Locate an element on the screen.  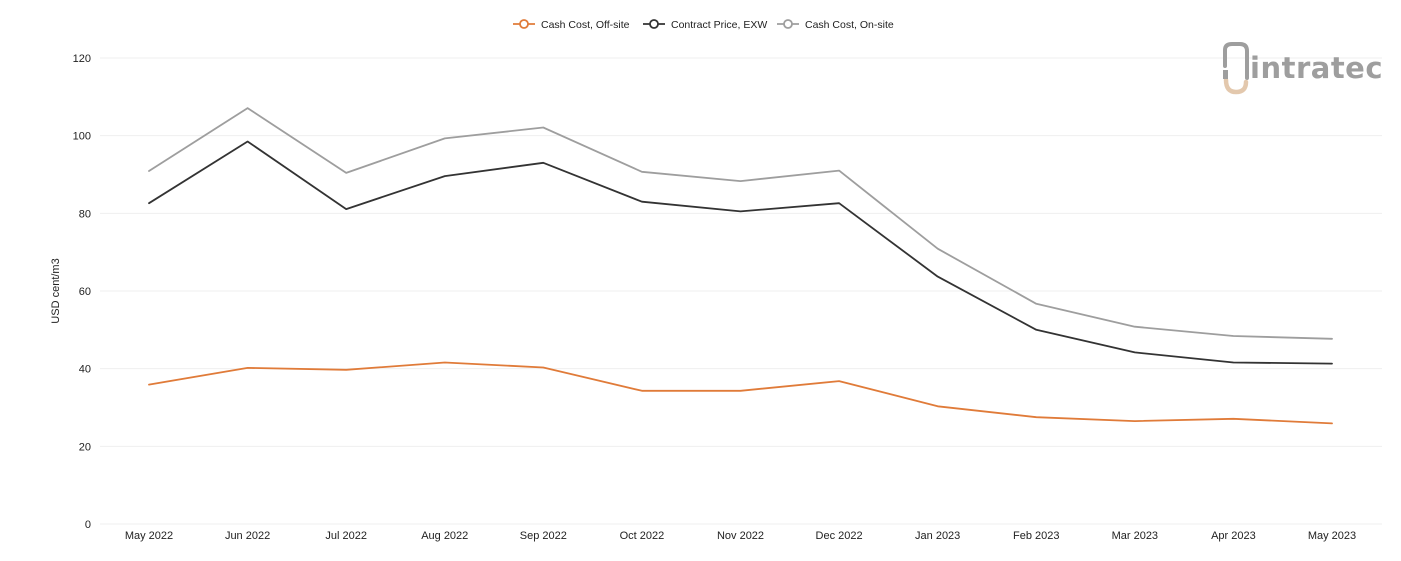
legend-label: Cash Cost, On-site is located at coordinates (849, 25).